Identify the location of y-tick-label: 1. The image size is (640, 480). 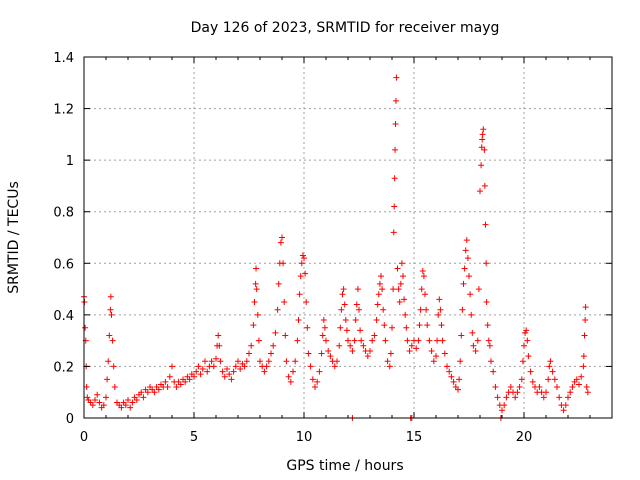
(70, 161).